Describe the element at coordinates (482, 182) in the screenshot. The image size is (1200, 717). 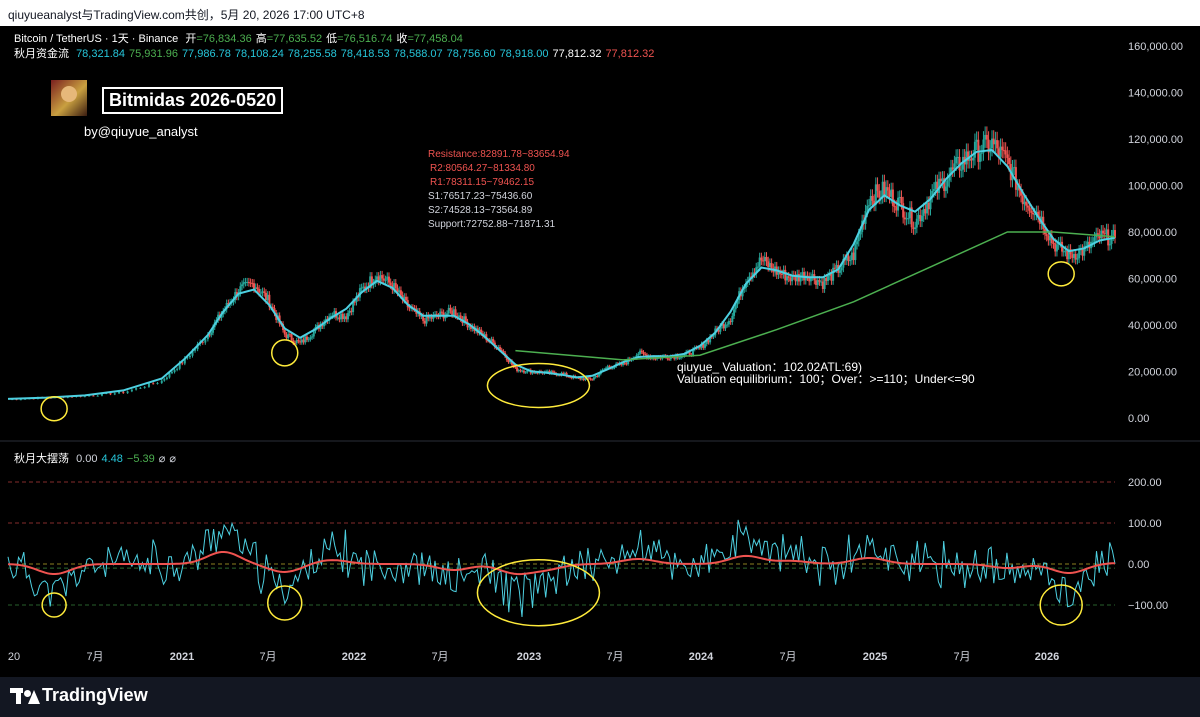
I see `level-line: R1:78311.15~79462.15` at that location.